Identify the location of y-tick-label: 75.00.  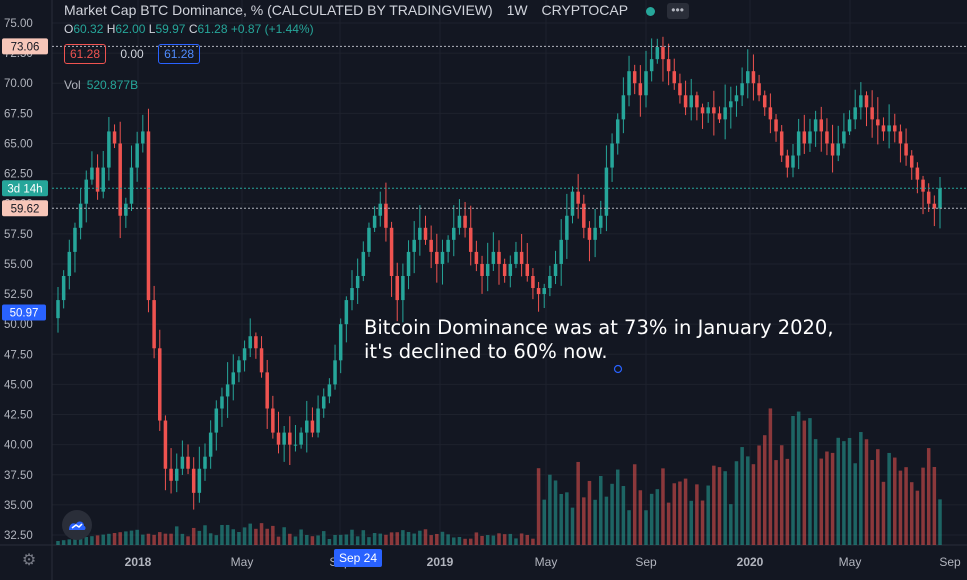
(18, 24).